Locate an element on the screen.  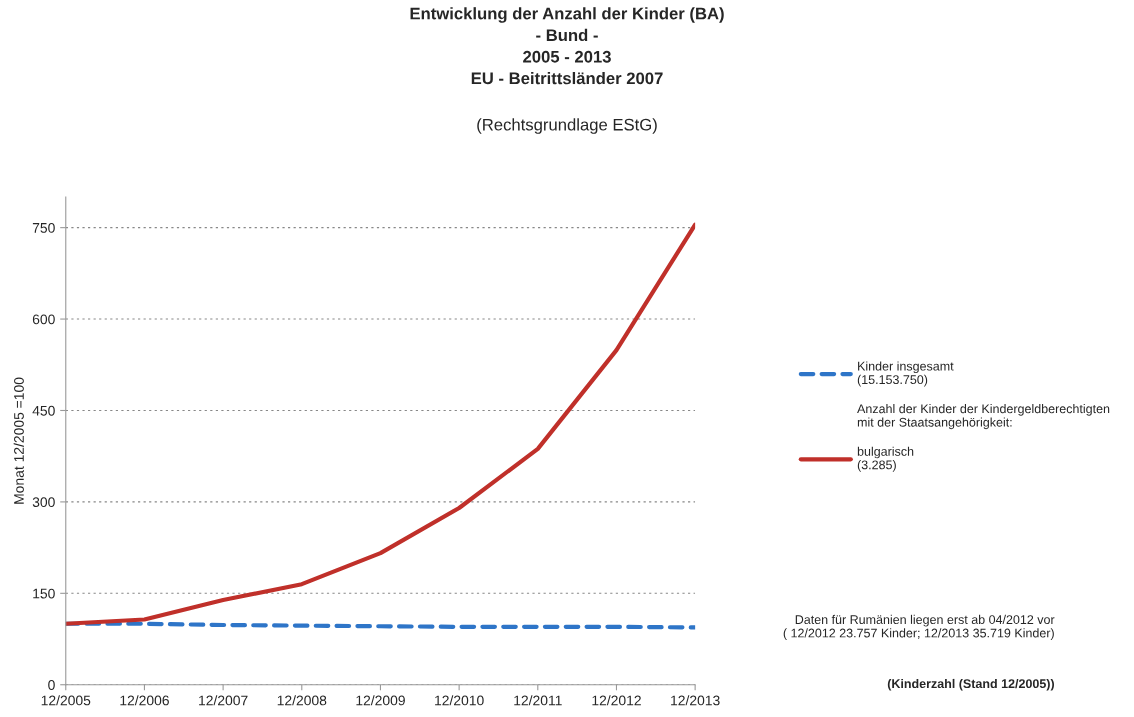
chart-subtitle: (Rechtsgrundlage EStG) is located at coordinates (567, 126).